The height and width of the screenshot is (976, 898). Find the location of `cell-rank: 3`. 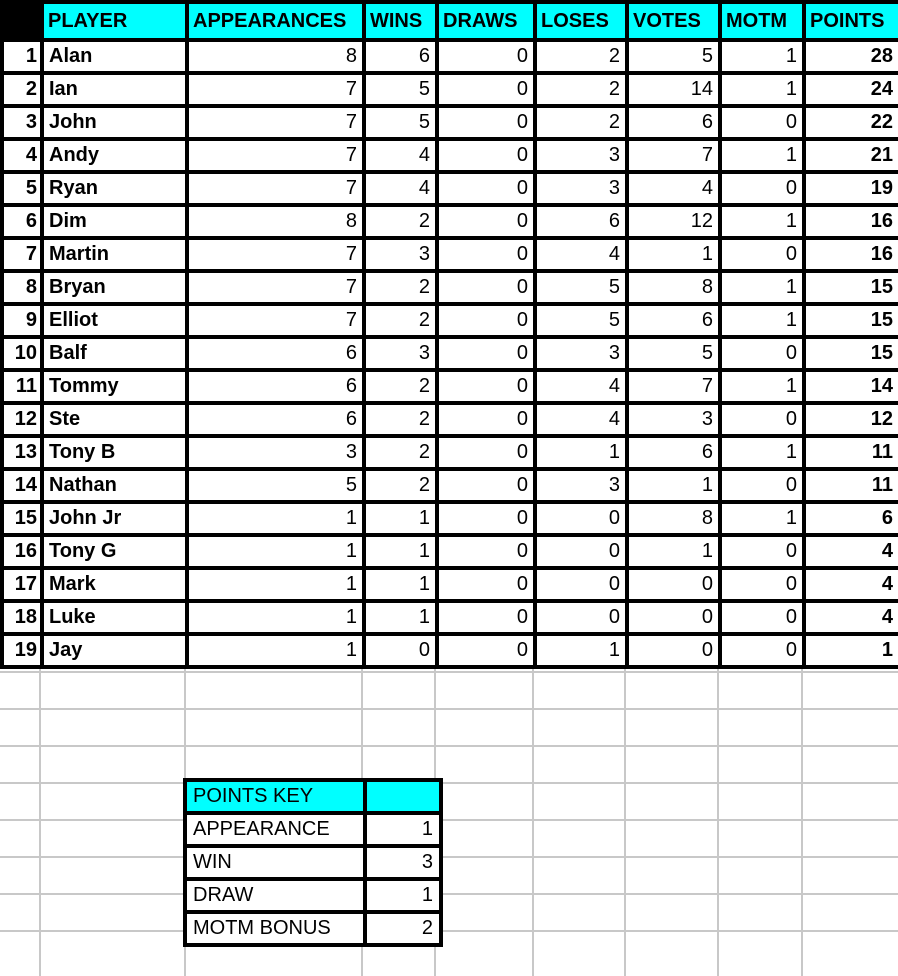

cell-rank: 3 is located at coordinates (22, 122).